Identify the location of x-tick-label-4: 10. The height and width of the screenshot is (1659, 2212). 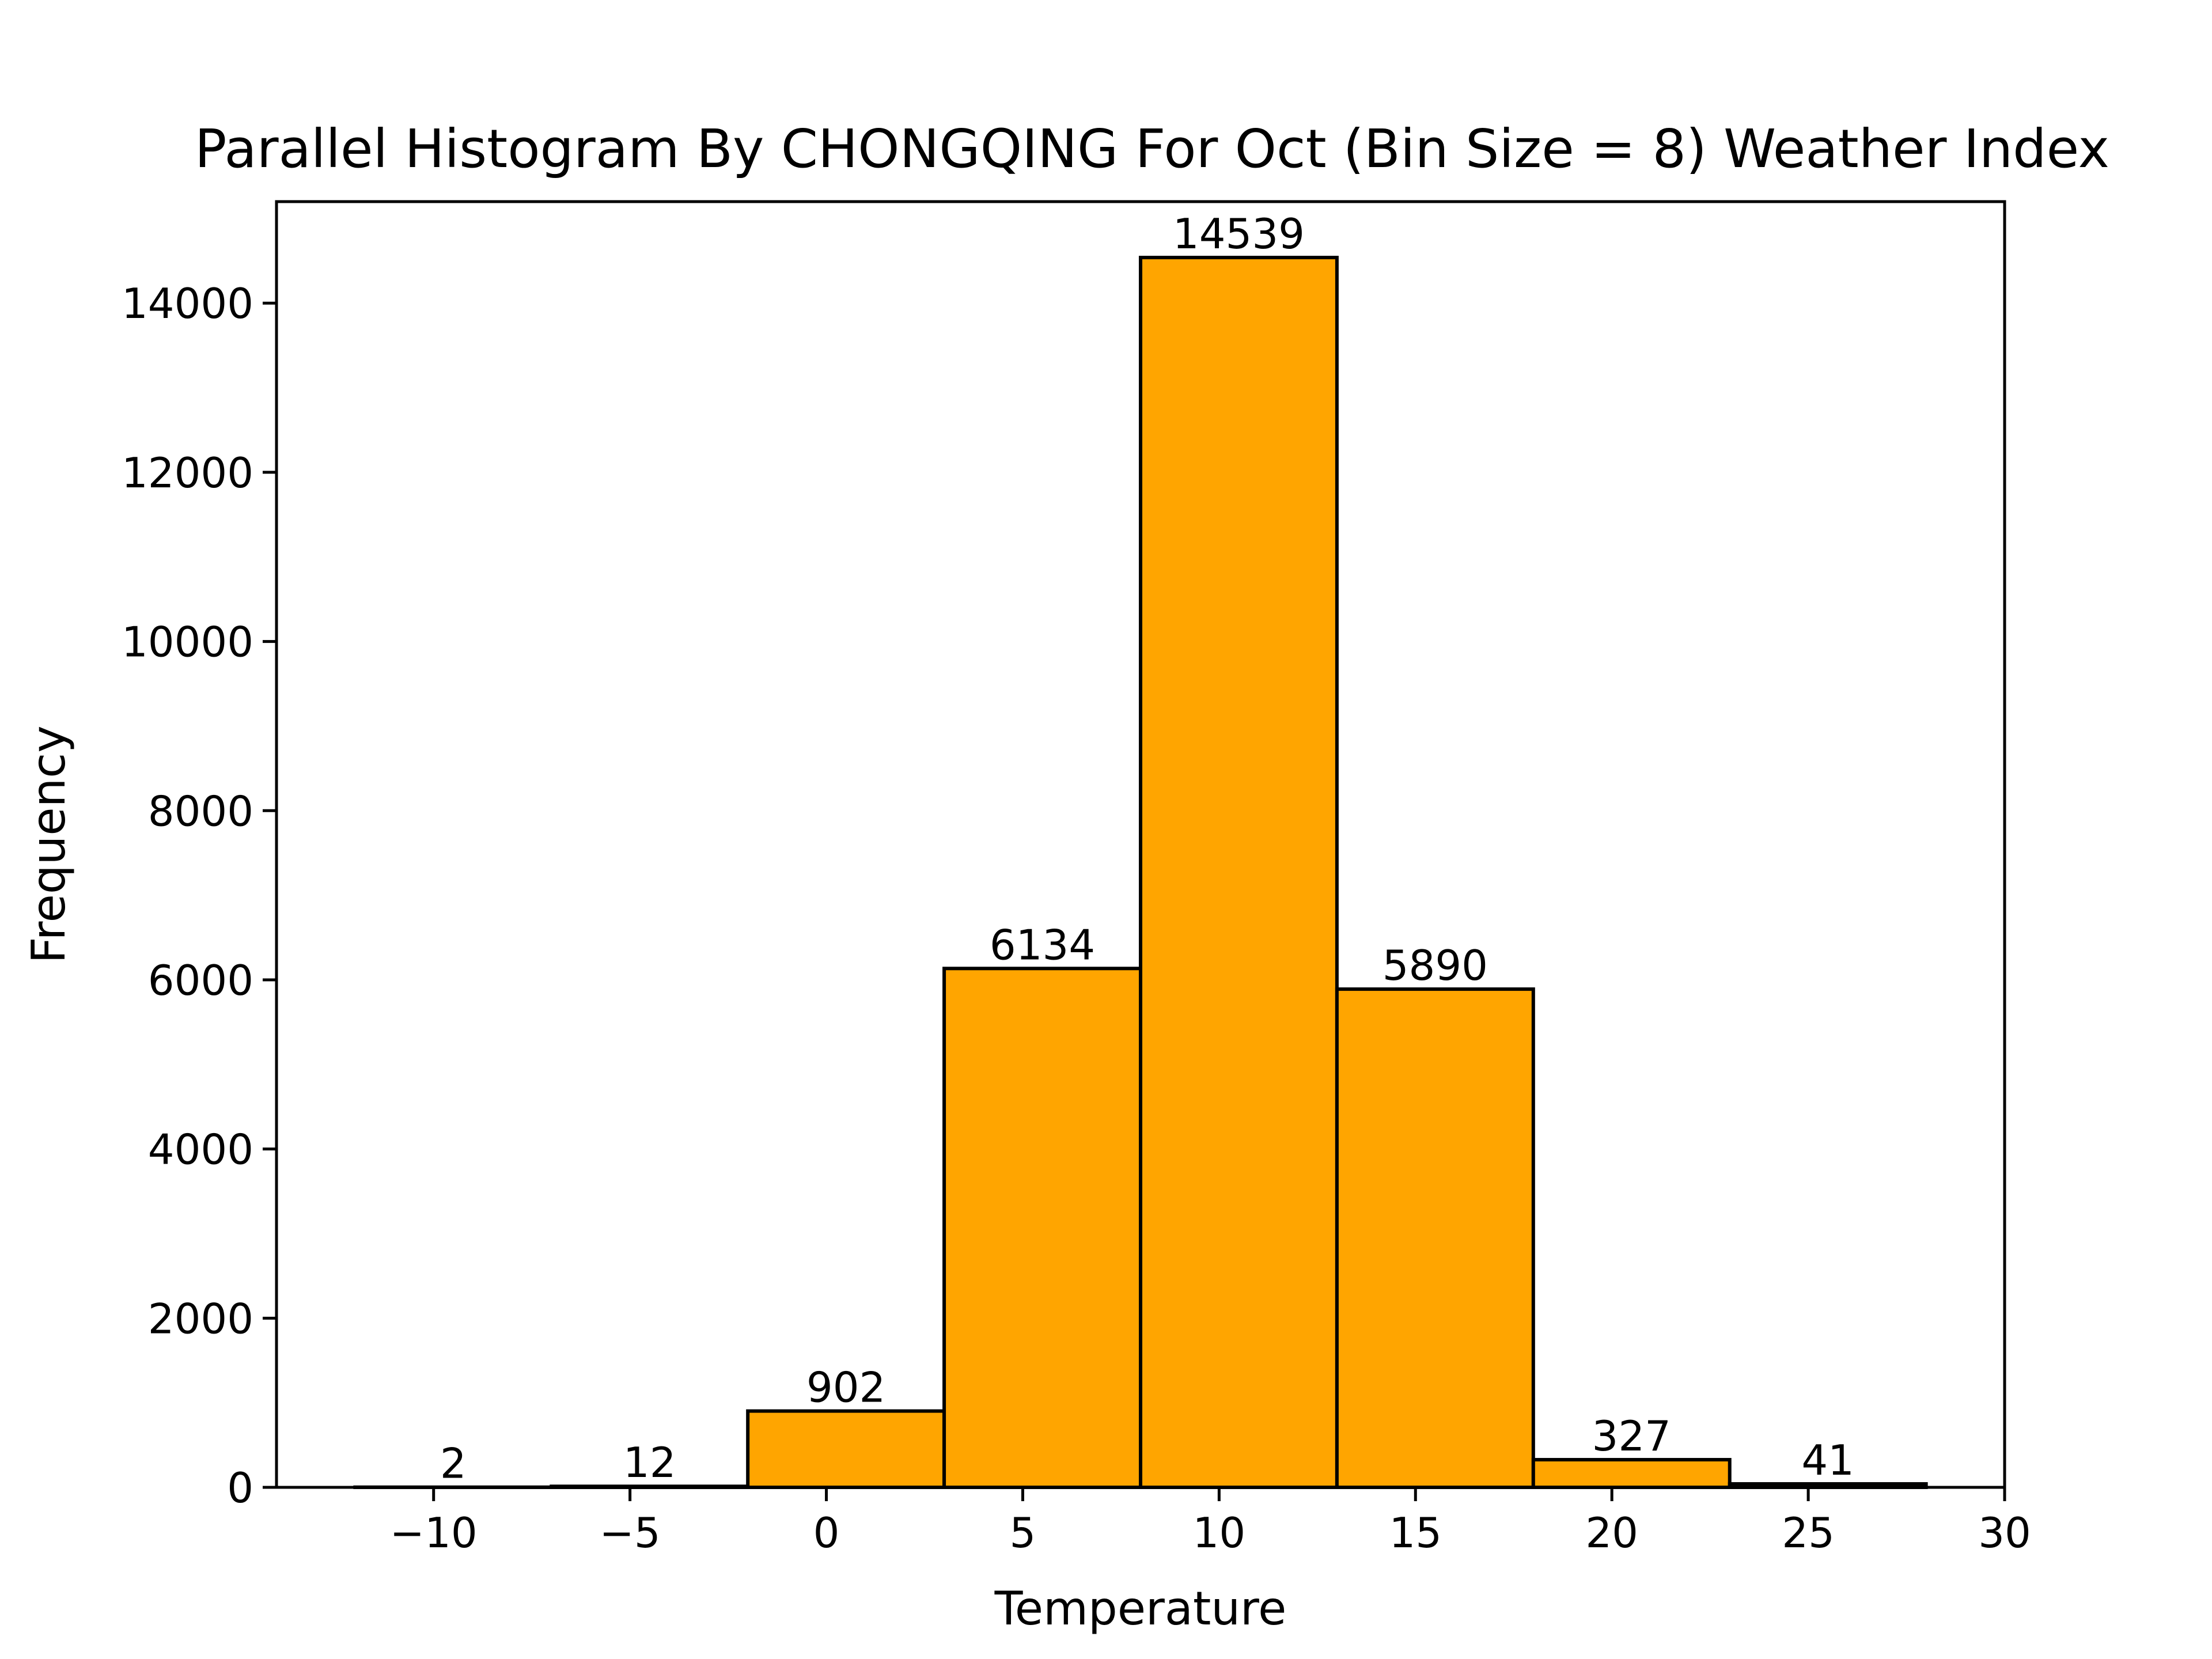
(1219, 1533).